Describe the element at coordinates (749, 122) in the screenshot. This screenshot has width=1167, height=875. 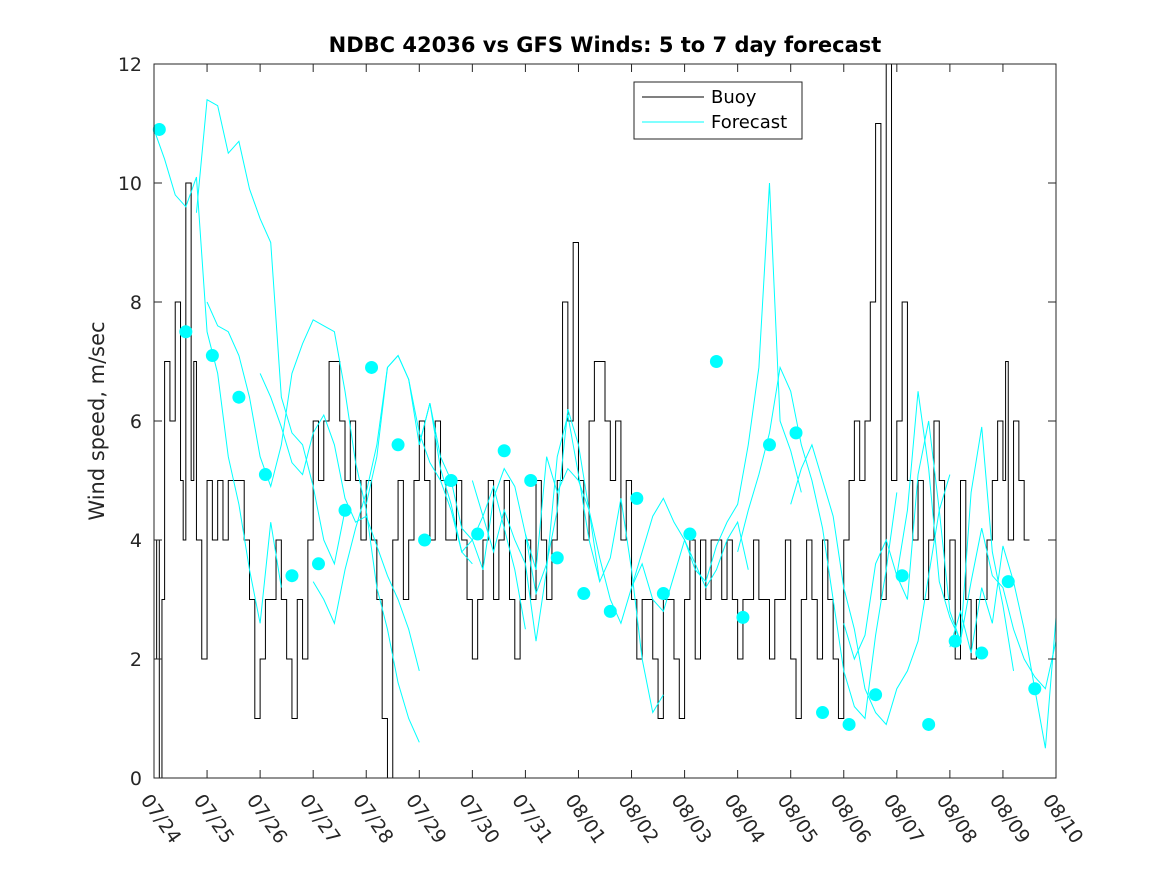
I see `legend-forecast-label: Forecast` at that location.